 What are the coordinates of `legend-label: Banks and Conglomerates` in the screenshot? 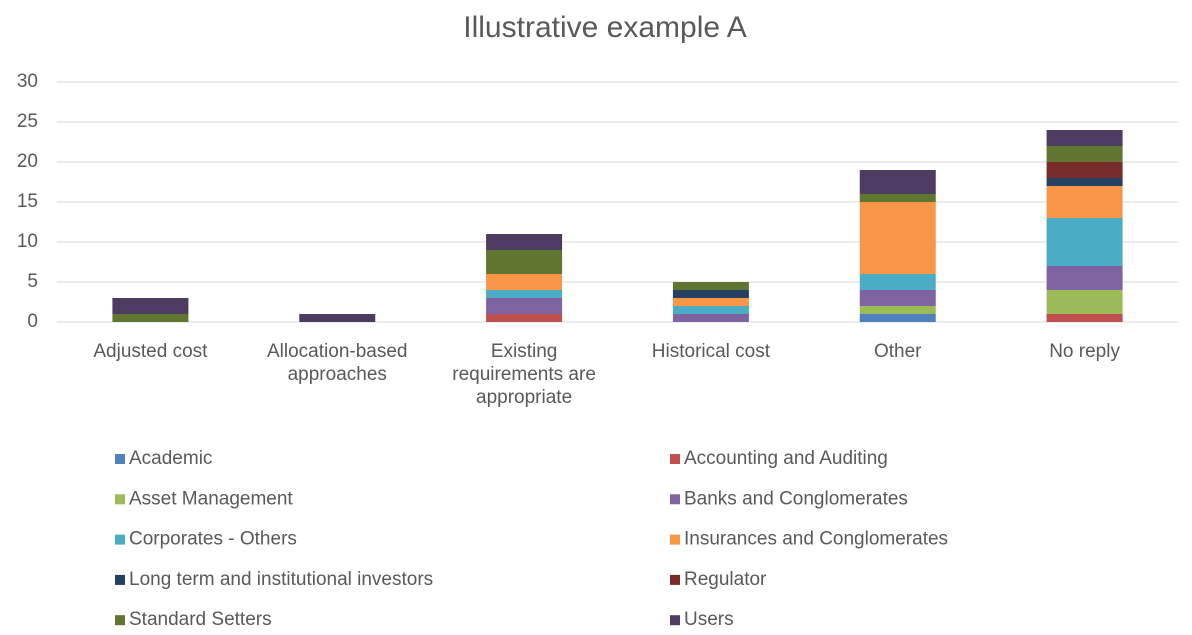 It's located at (796, 498).